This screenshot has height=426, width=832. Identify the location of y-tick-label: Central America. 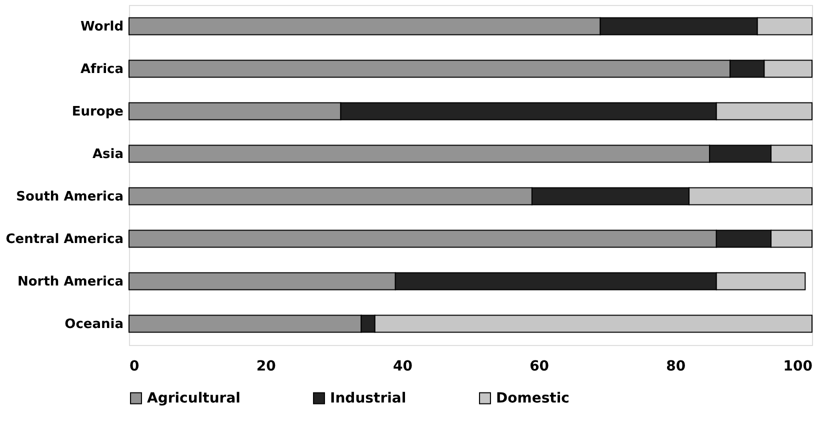
(65, 239).